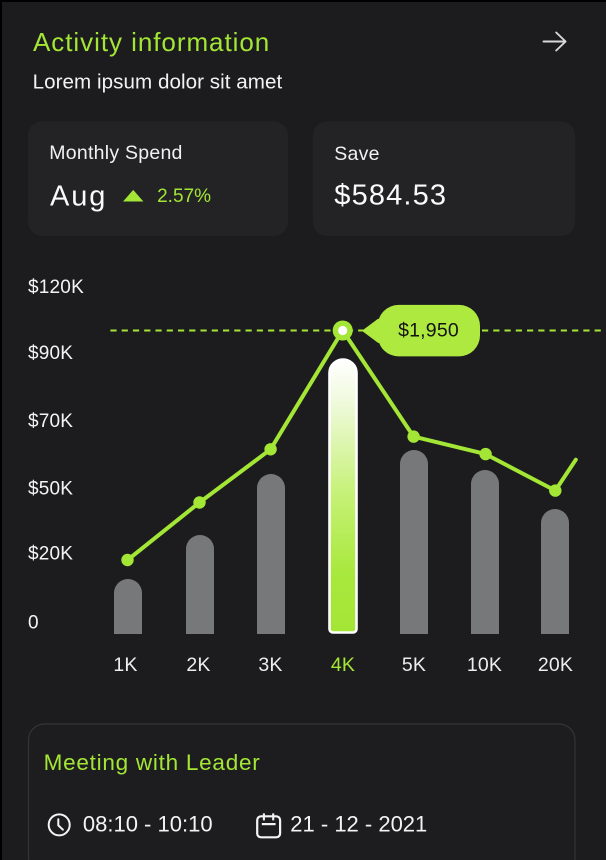  Describe the element at coordinates (50, 421) in the screenshot. I see `svg-text: $70K` at that location.